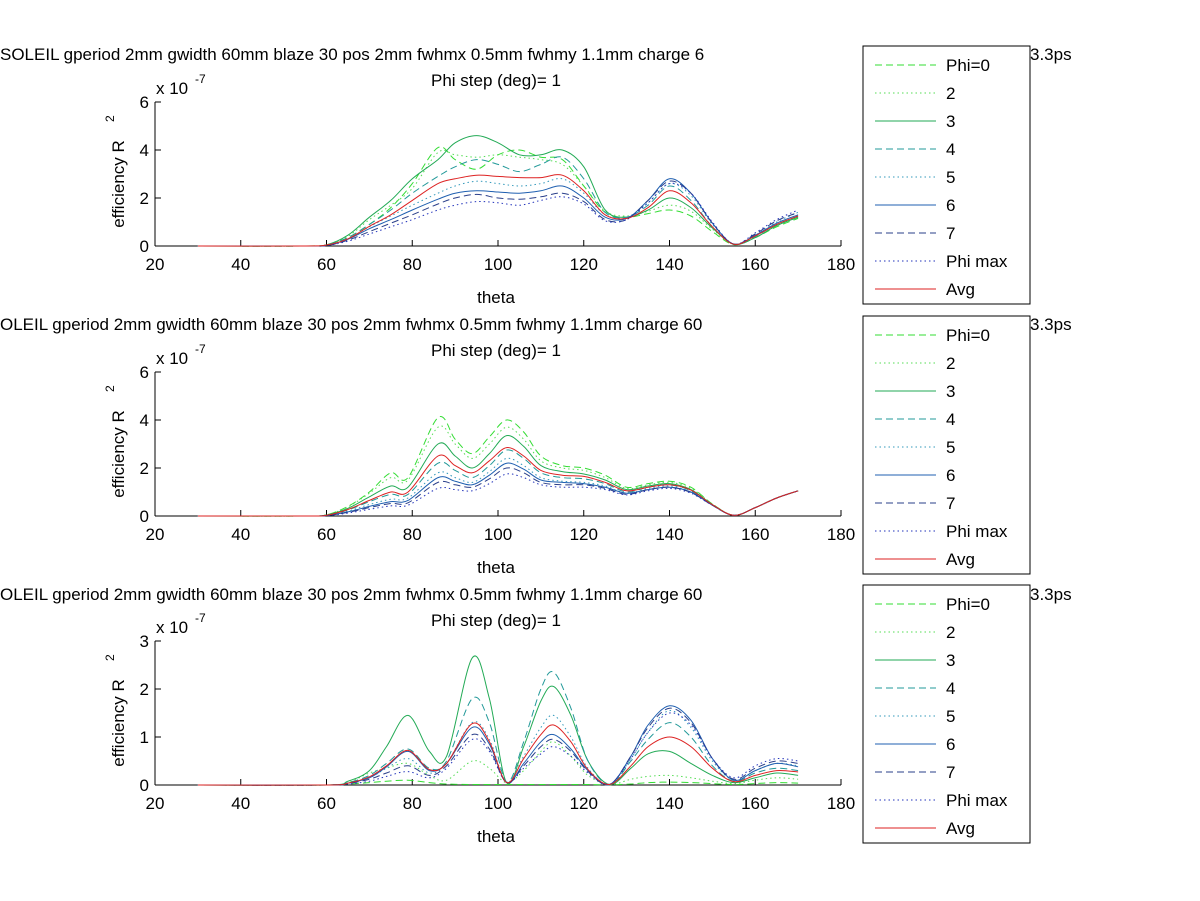 The width and height of the screenshot is (1200, 901). I want to click on y-tick-label: 2, so click(144, 689).